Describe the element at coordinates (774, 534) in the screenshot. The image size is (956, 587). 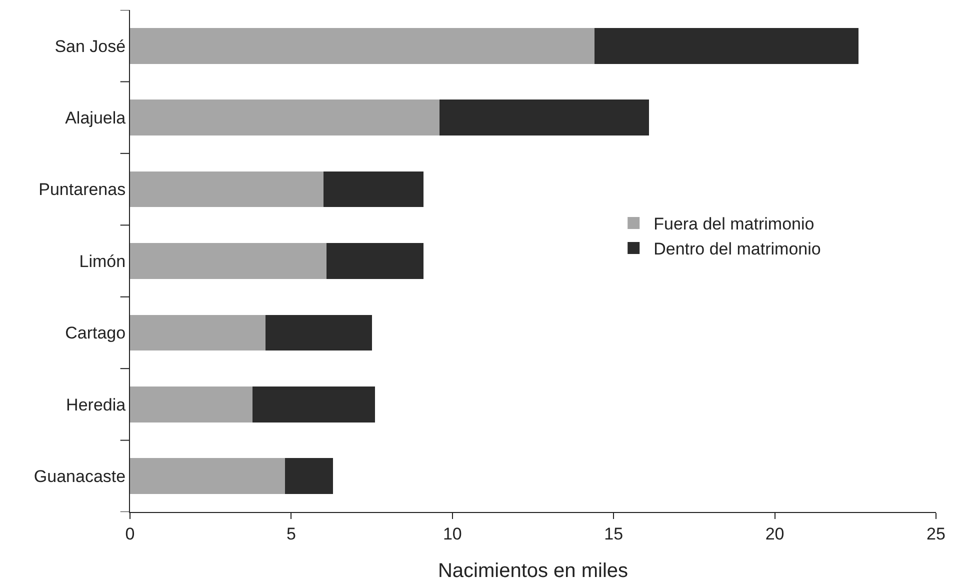
I see `x-tick-label: 20` at that location.